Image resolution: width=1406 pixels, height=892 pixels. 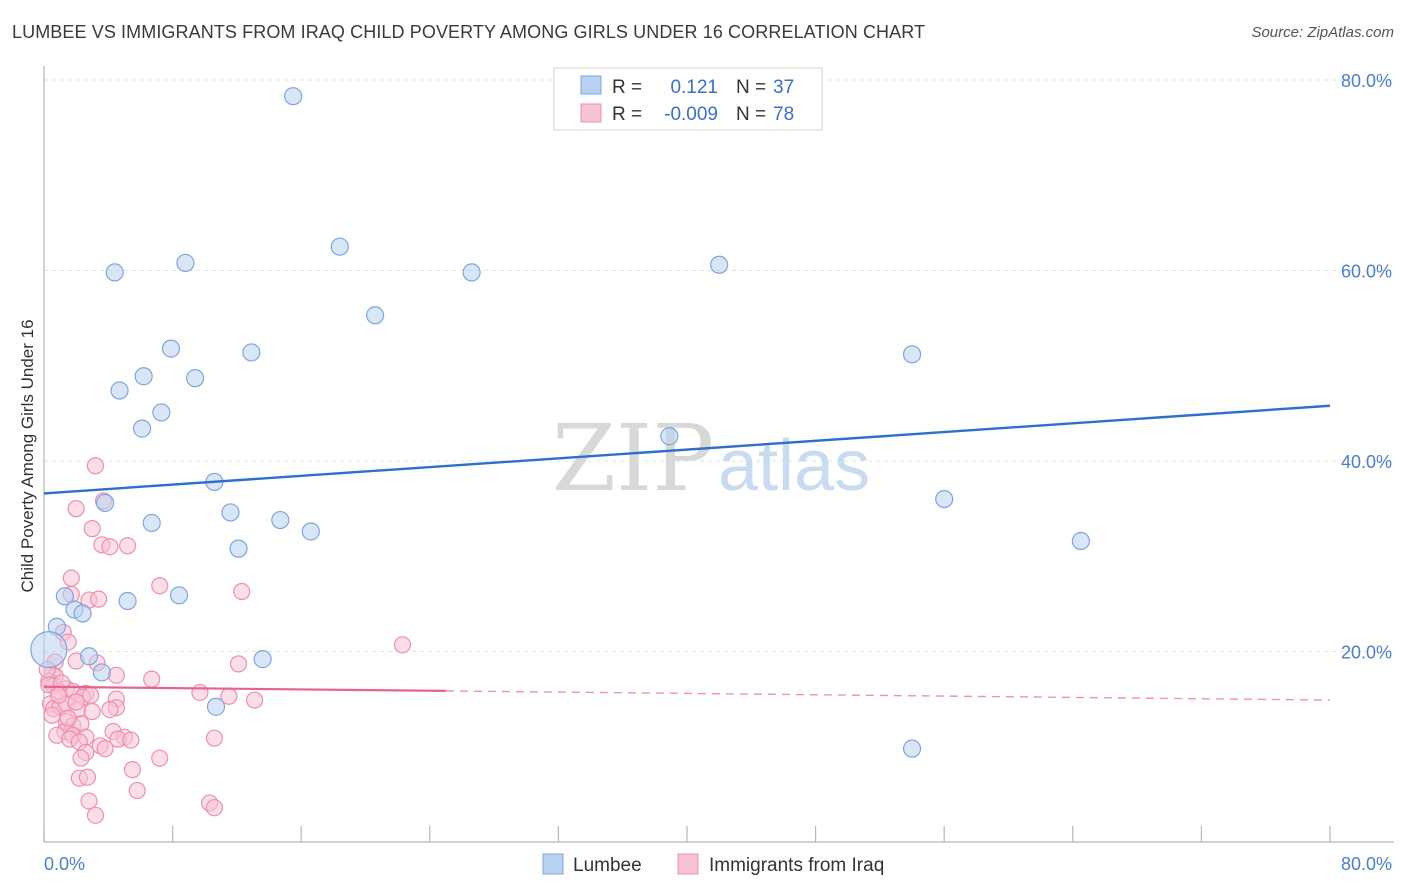 I want to click on legend-r-label-iraq: R =, so click(x=627, y=114).